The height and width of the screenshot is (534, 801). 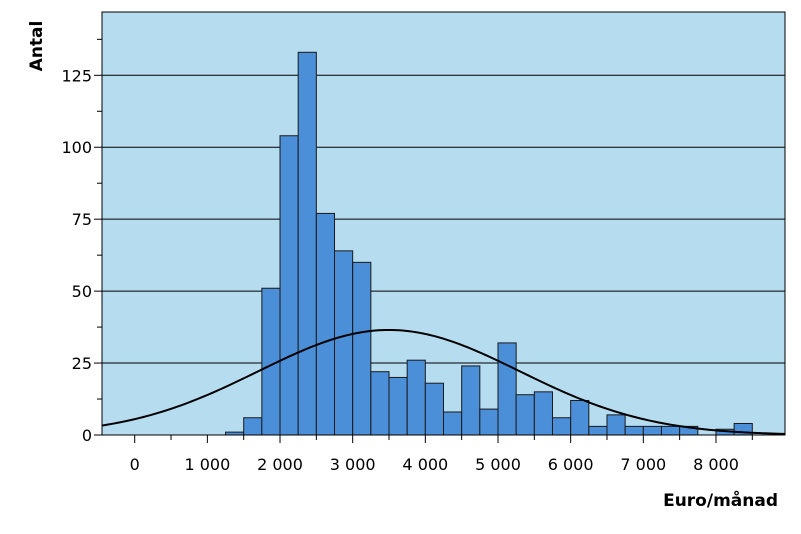 I want to click on x-tick-label: 6 000, so click(x=571, y=464).